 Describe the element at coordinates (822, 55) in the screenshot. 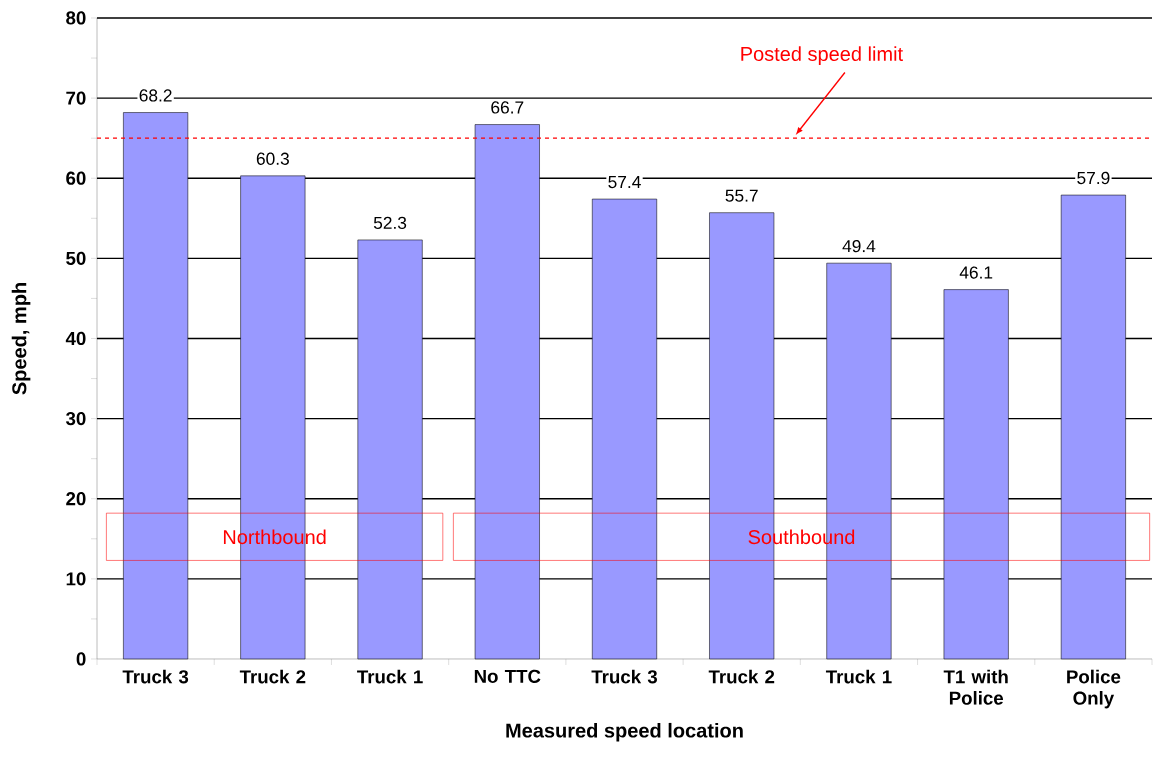

I see `ref-line-label: Posted speed limit` at that location.